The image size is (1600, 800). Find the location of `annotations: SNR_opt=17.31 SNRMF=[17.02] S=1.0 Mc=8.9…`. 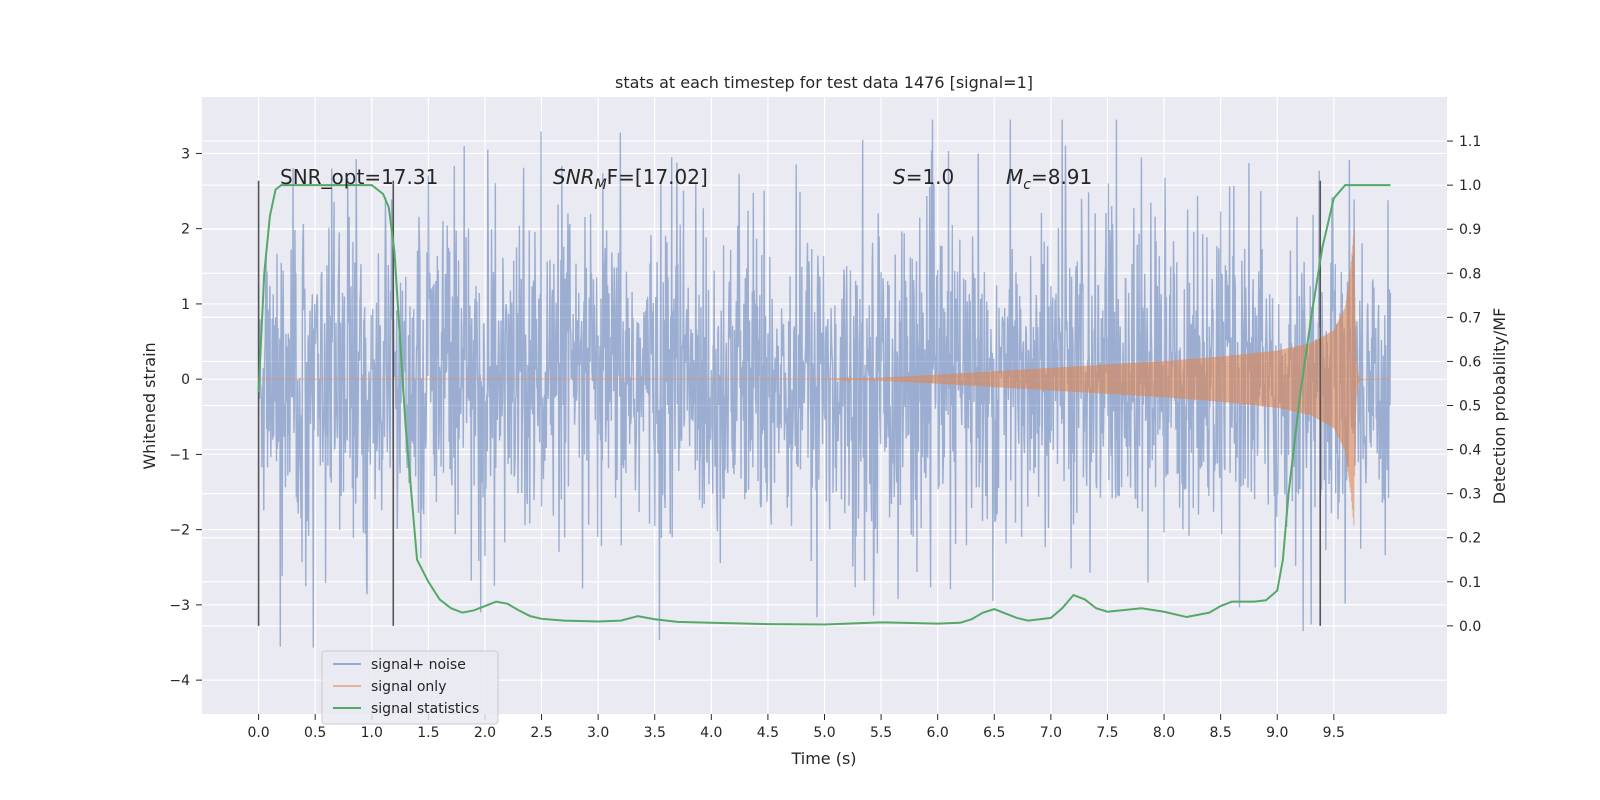

annotations: SNR_opt=17.31 SNRMF=[17.02] S=1.0 Mc=8.9… is located at coordinates (686, 179).